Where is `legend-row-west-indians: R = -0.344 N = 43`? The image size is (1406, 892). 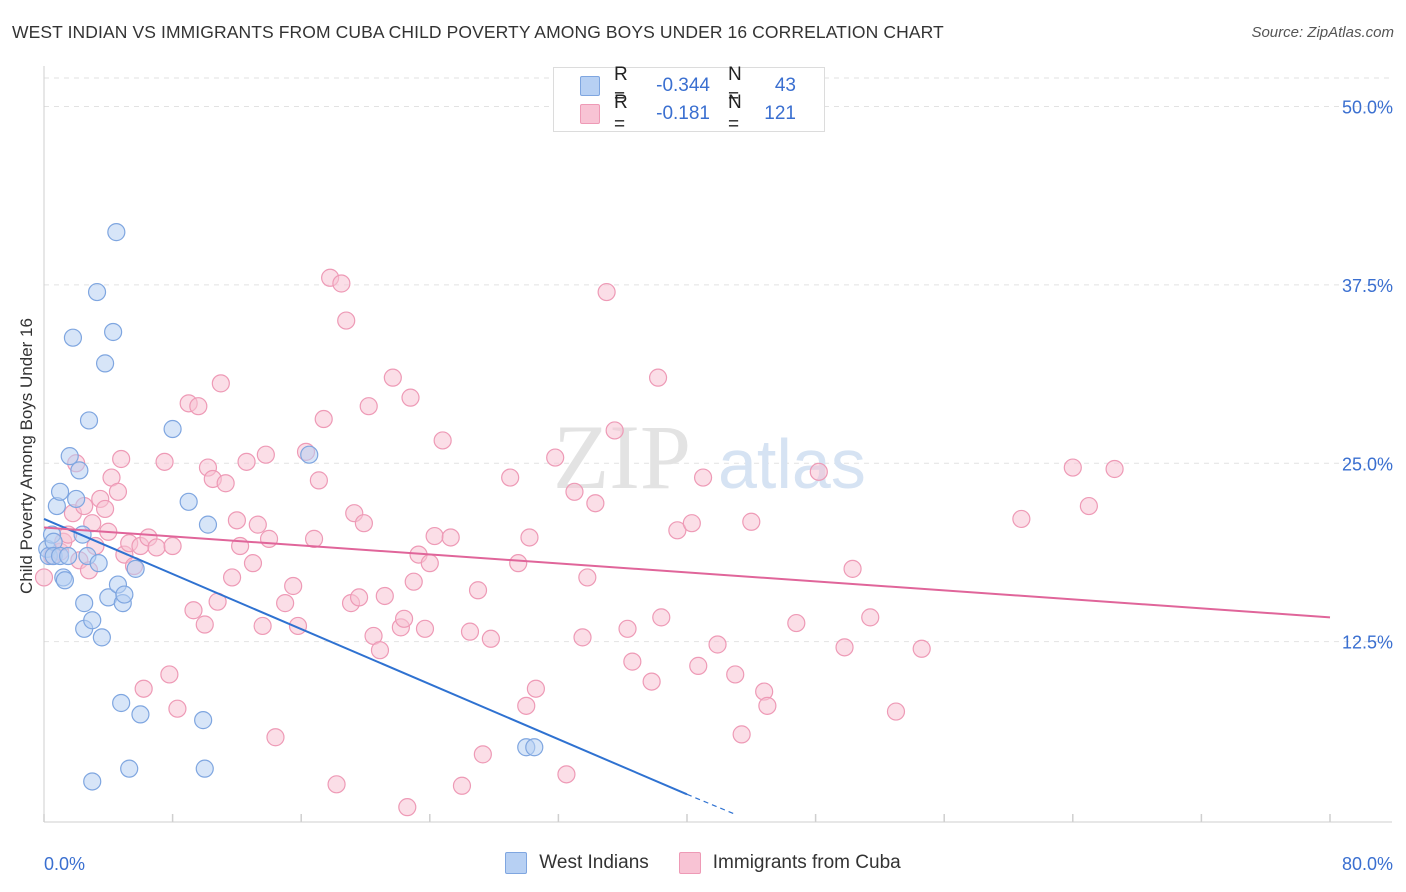 legend-row-west-indians: R = -0.344 N = 43 is located at coordinates (675, 85).